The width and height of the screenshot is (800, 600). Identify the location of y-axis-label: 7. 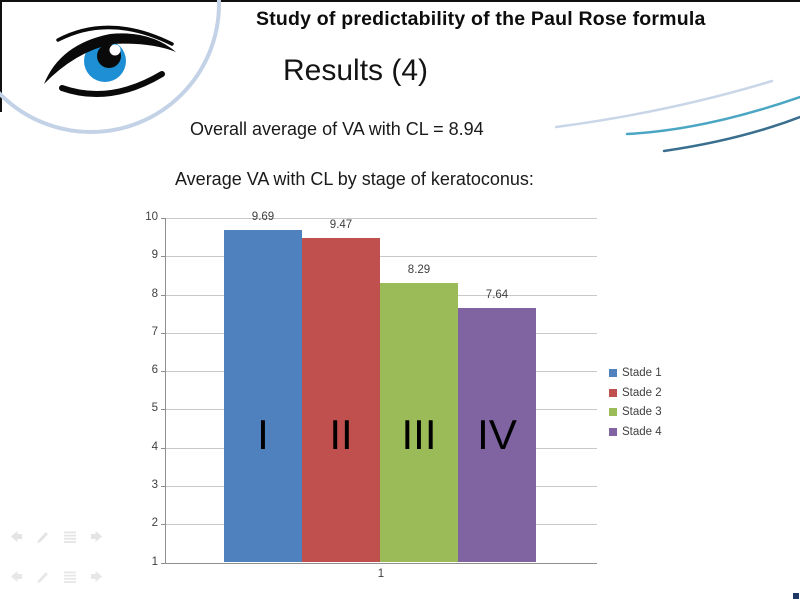
(154, 331).